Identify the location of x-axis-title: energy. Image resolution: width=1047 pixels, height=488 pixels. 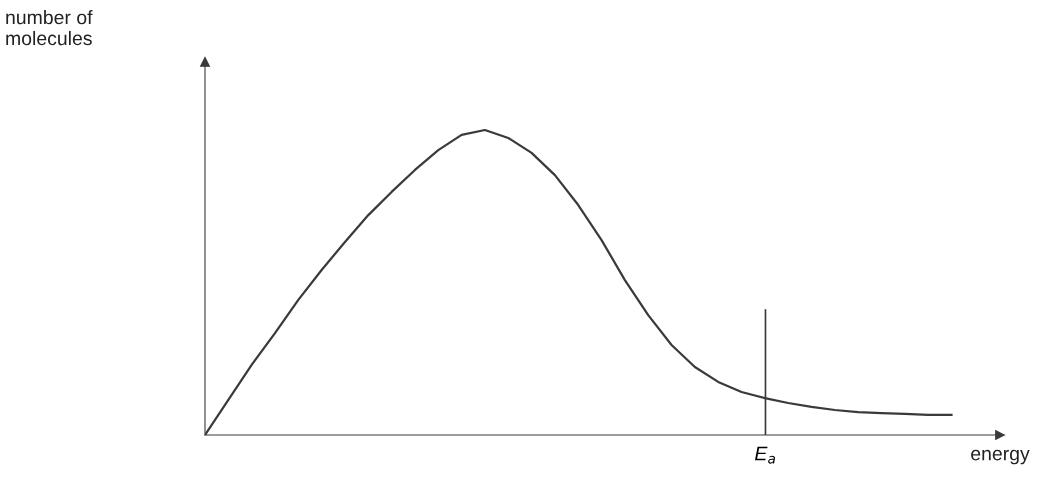
(1000, 457).